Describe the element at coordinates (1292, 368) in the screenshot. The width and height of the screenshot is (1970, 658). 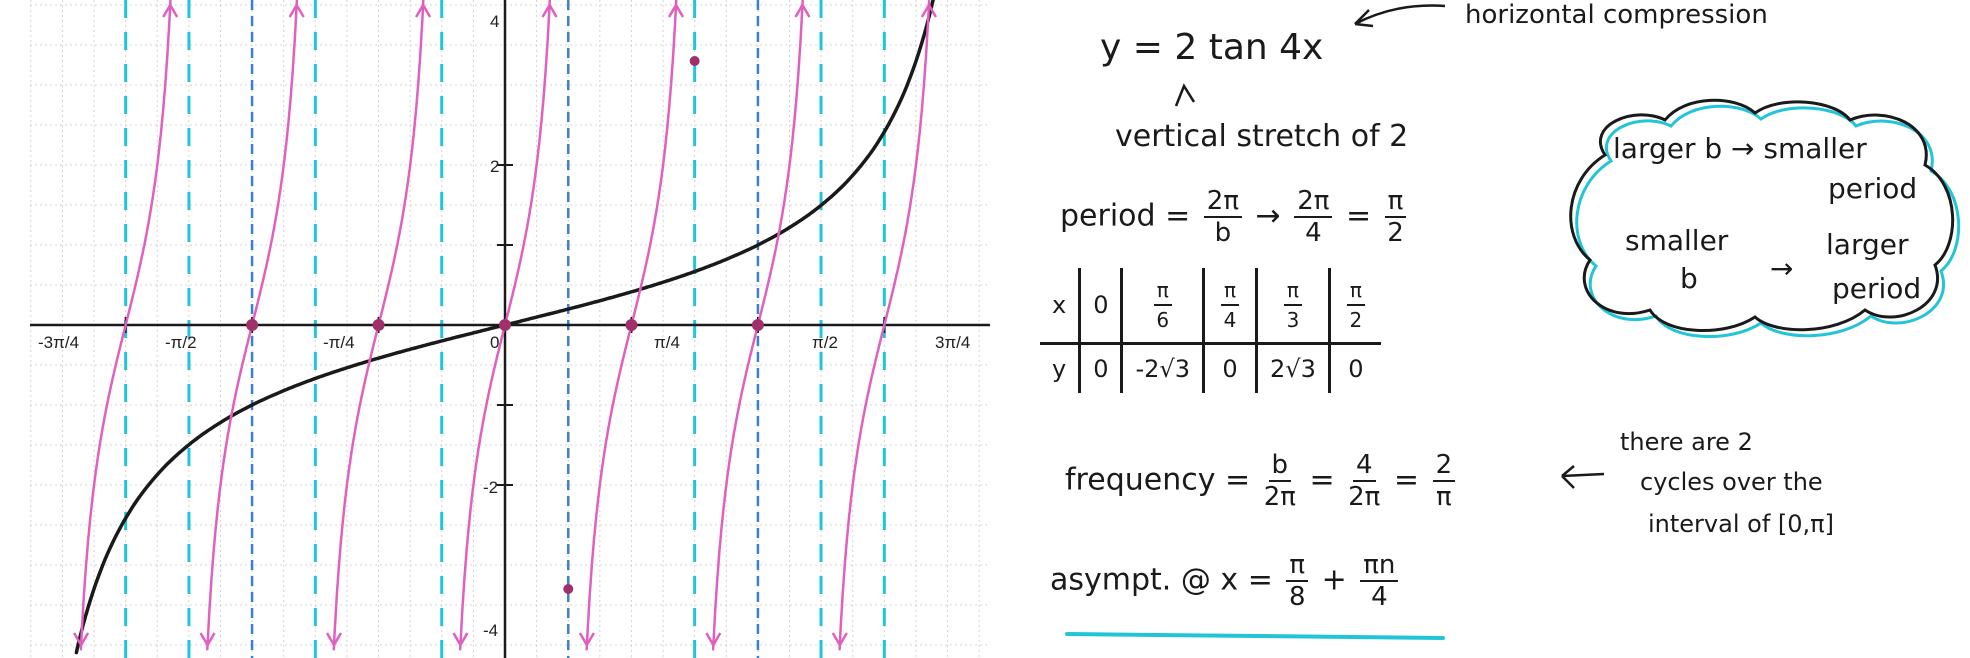
I see `table-cell: 2√3` at that location.